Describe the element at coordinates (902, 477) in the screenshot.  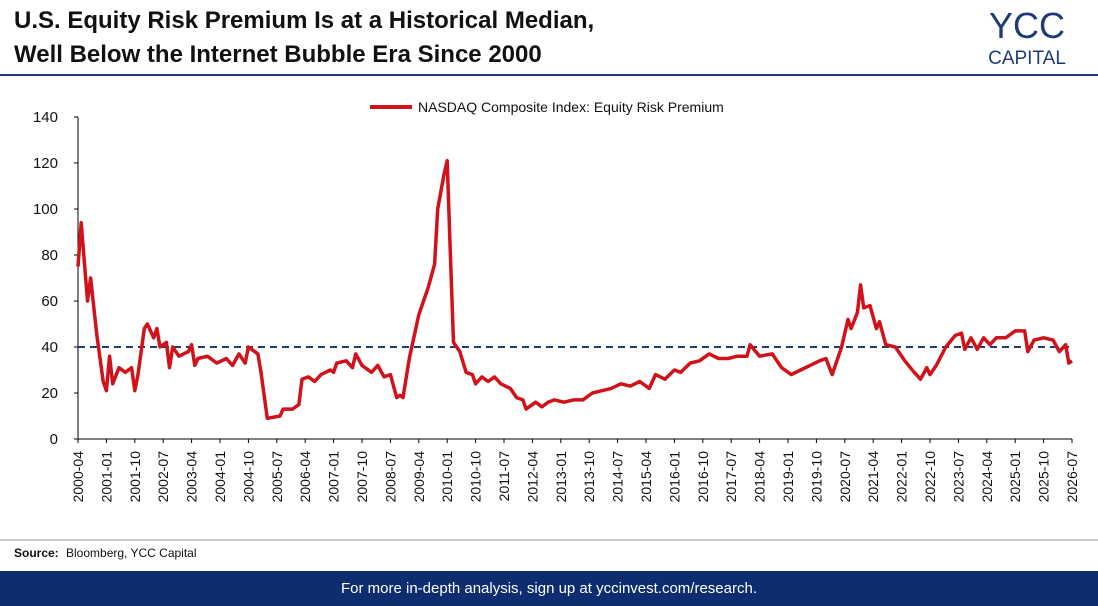
I see `x-tick-label: 2022-01` at that location.